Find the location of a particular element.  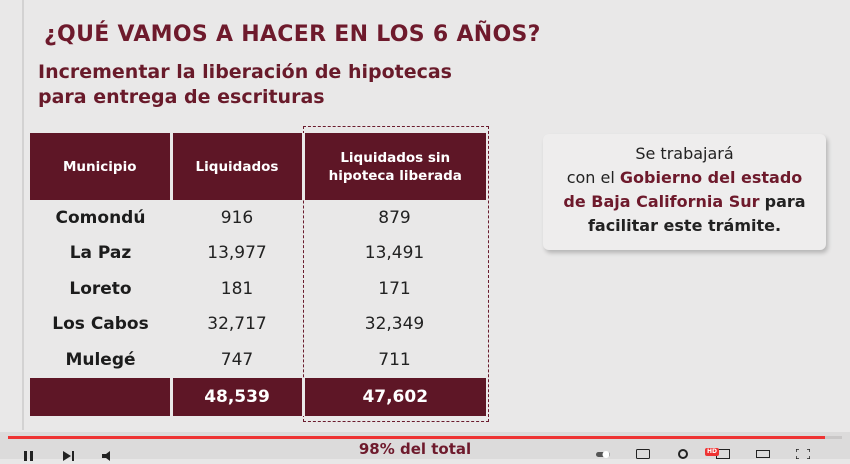

cell-liquidados: 13,977 is located at coordinates (237, 253).